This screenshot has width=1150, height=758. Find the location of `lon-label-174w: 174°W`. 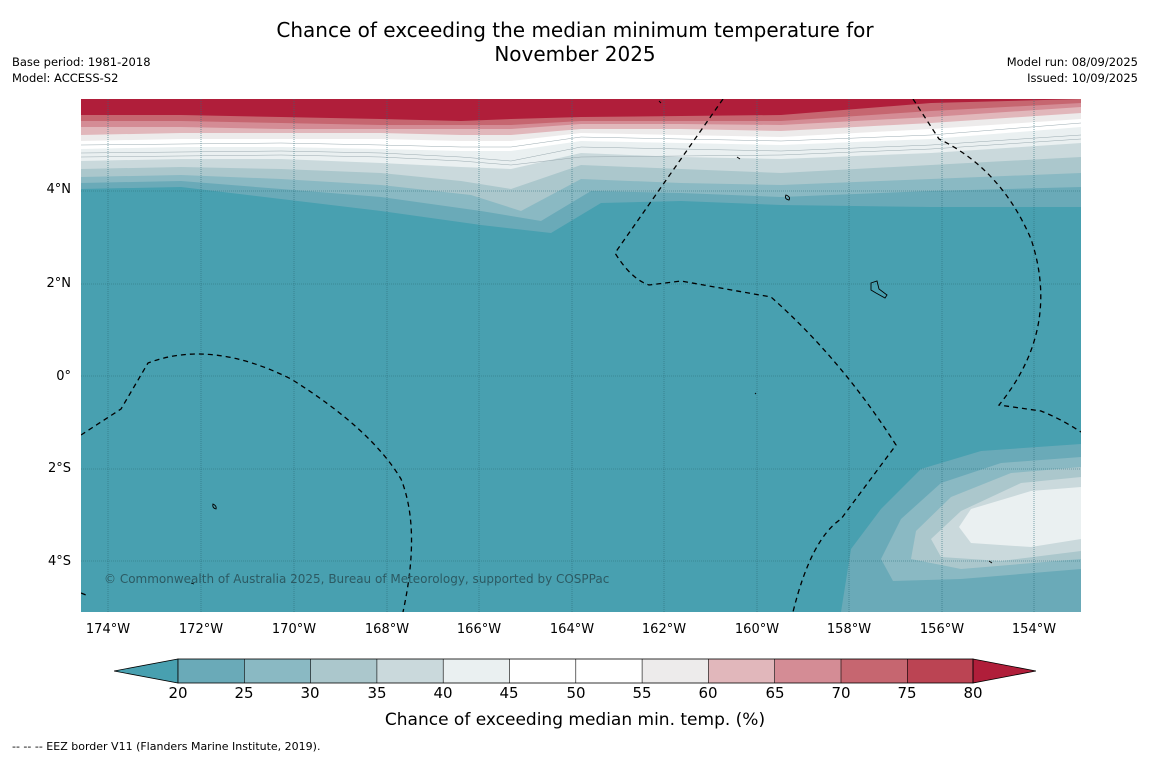

lon-label-174w: 174°W is located at coordinates (108, 629).